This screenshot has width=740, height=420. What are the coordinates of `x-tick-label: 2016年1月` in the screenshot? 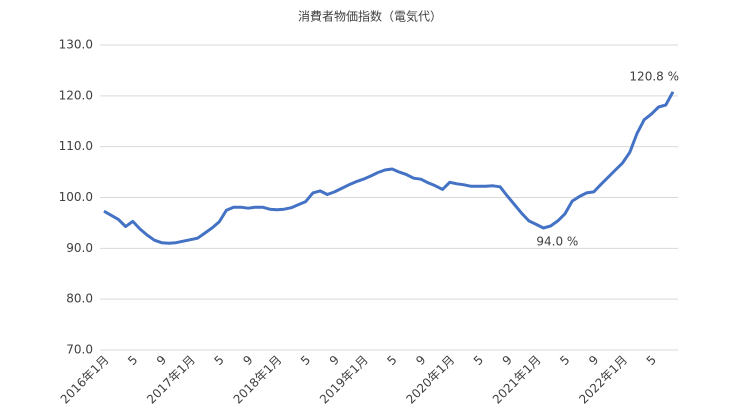 It's located at (85, 380).